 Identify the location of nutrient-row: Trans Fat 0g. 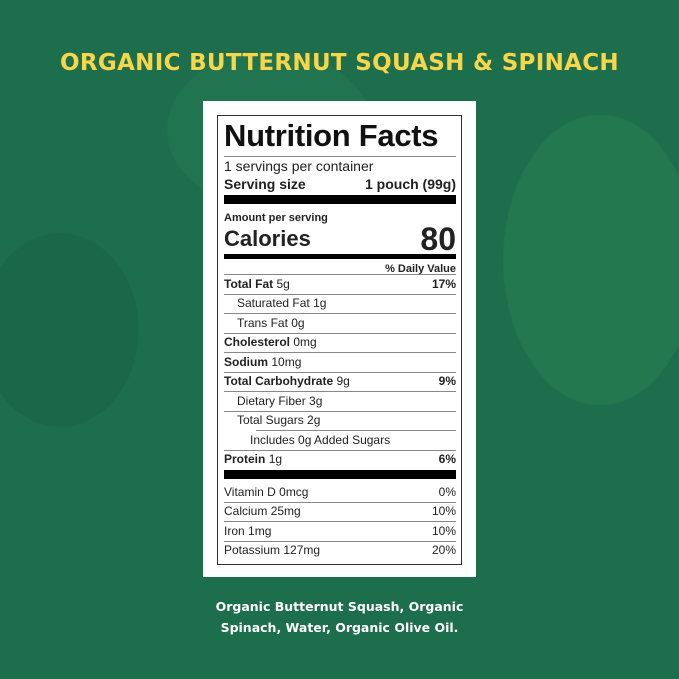
(340, 322).